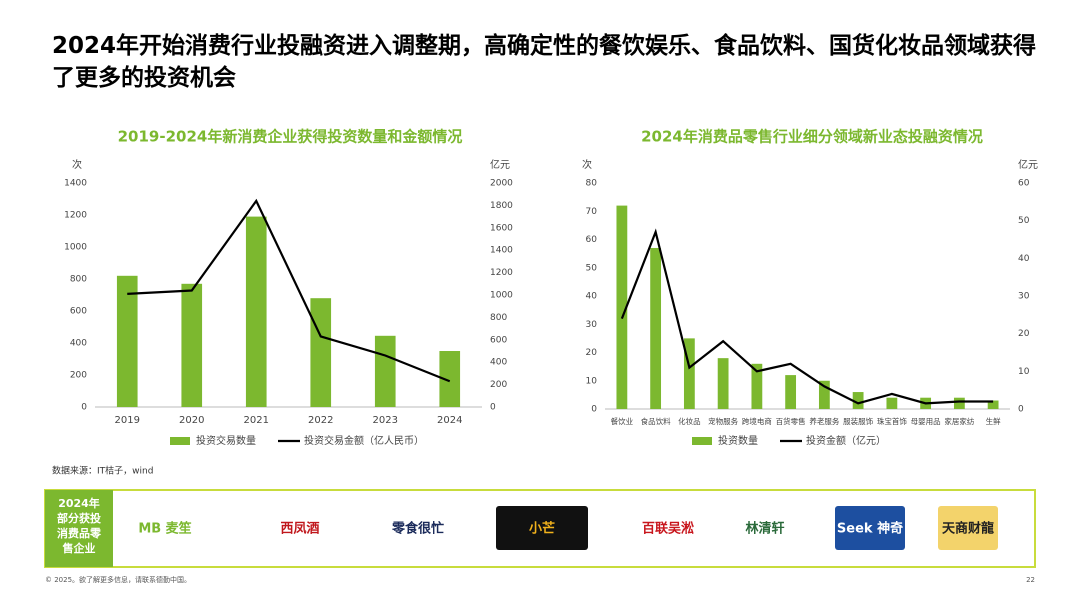  Describe the element at coordinates (290, 137) in the screenshot. I see `chart-title: 2019-2024年新消费企业获得投资数量和金额情况` at that location.